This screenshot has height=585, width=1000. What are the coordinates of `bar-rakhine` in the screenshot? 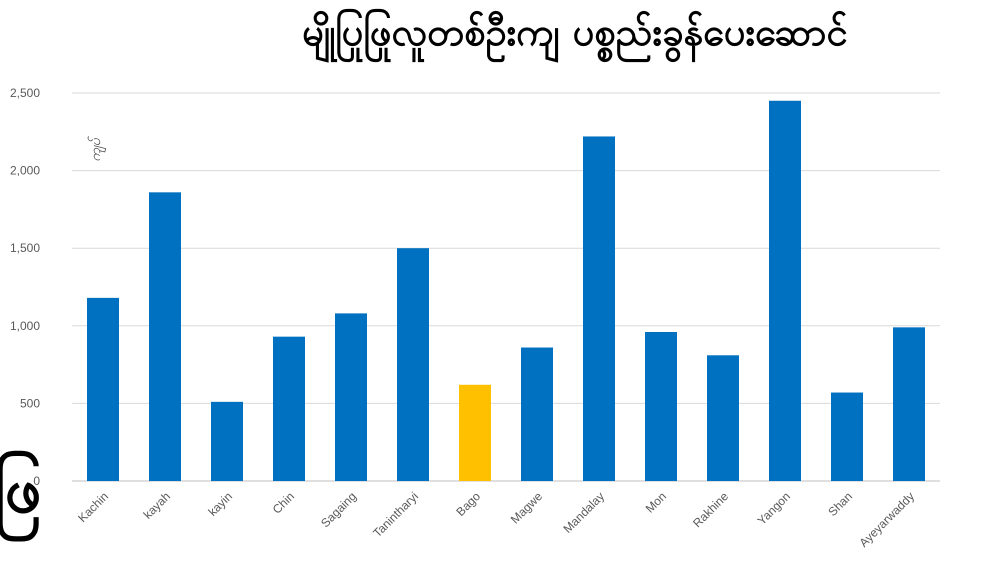 It's located at (723, 418).